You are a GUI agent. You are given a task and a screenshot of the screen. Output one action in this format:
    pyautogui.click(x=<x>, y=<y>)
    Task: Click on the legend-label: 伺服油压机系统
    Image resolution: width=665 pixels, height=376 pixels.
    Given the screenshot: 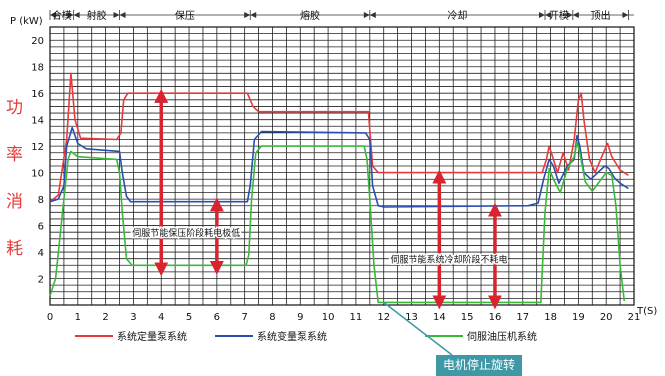 What is the action you would take?
    pyautogui.click(x=502, y=336)
    